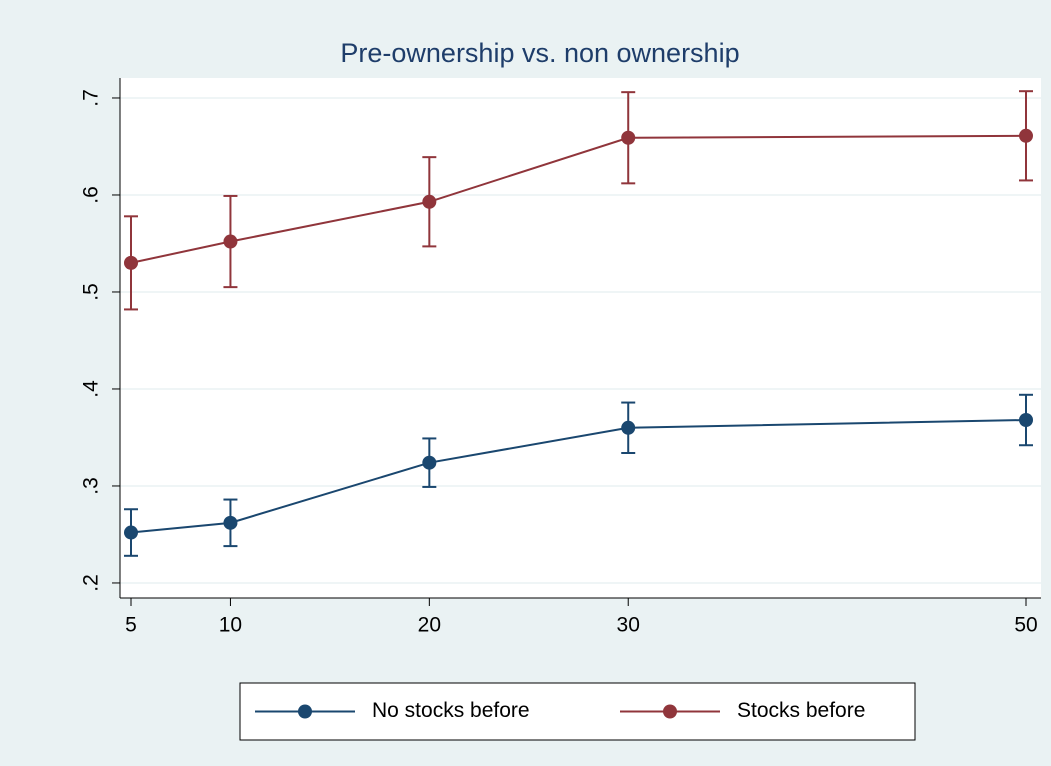 The height and width of the screenshot is (766, 1051). Describe the element at coordinates (91, 389) in the screenshot. I see `y-tick-label: .4` at that location.